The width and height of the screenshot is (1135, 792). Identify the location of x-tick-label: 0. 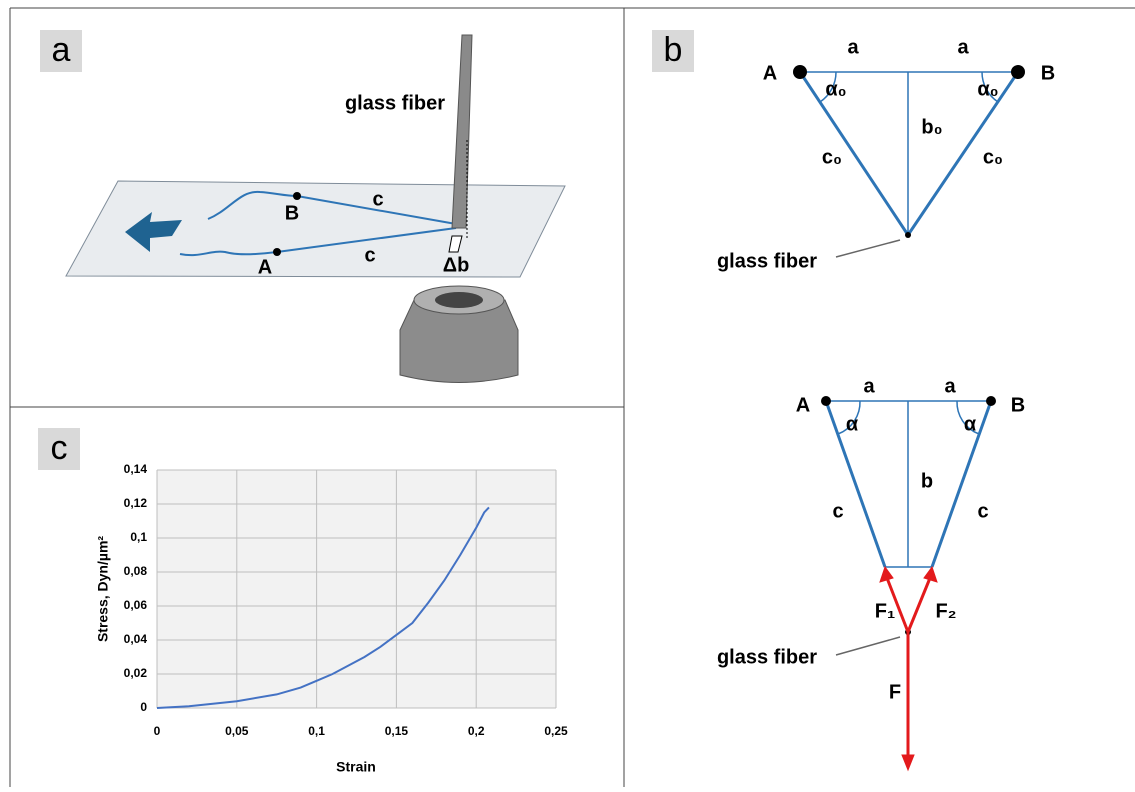
(157, 731).